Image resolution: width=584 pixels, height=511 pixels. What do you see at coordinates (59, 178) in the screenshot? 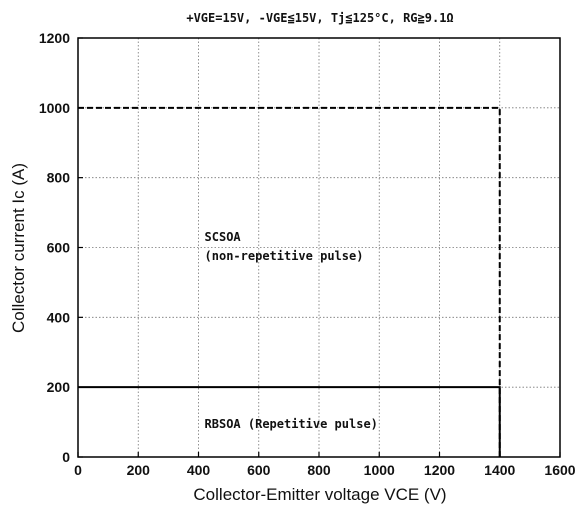
I see `y-tick-label: 800` at bounding box center [59, 178].